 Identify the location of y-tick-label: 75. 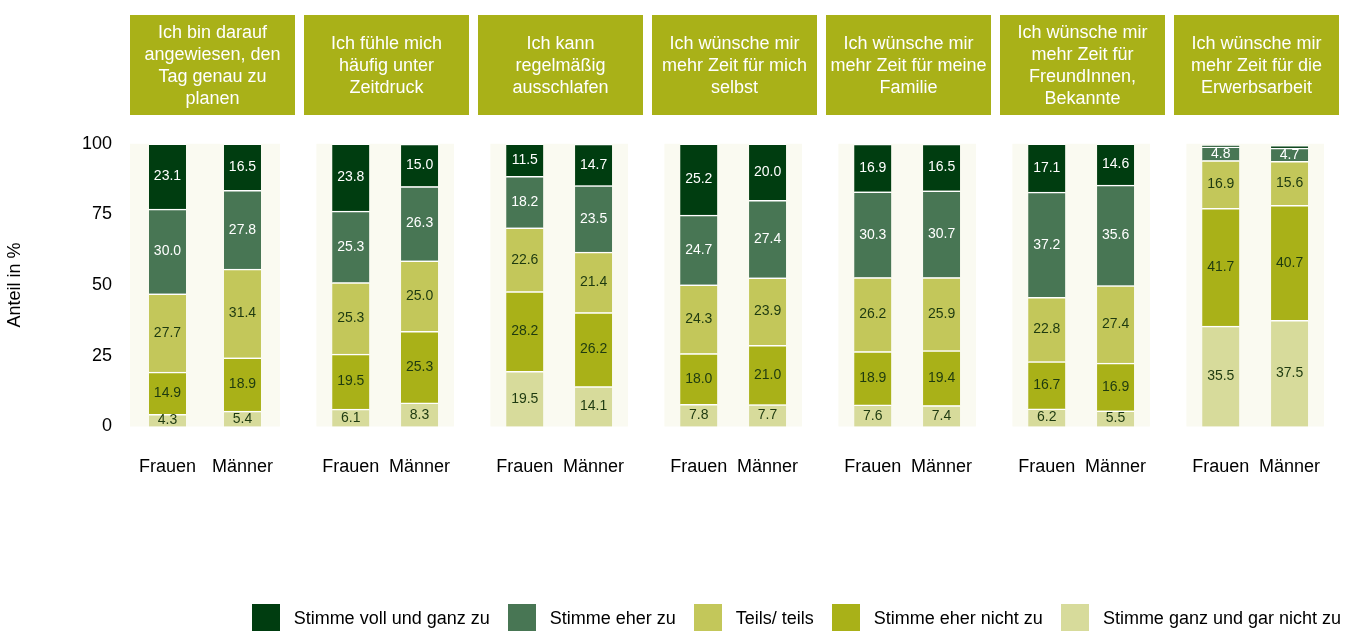
(101, 213).